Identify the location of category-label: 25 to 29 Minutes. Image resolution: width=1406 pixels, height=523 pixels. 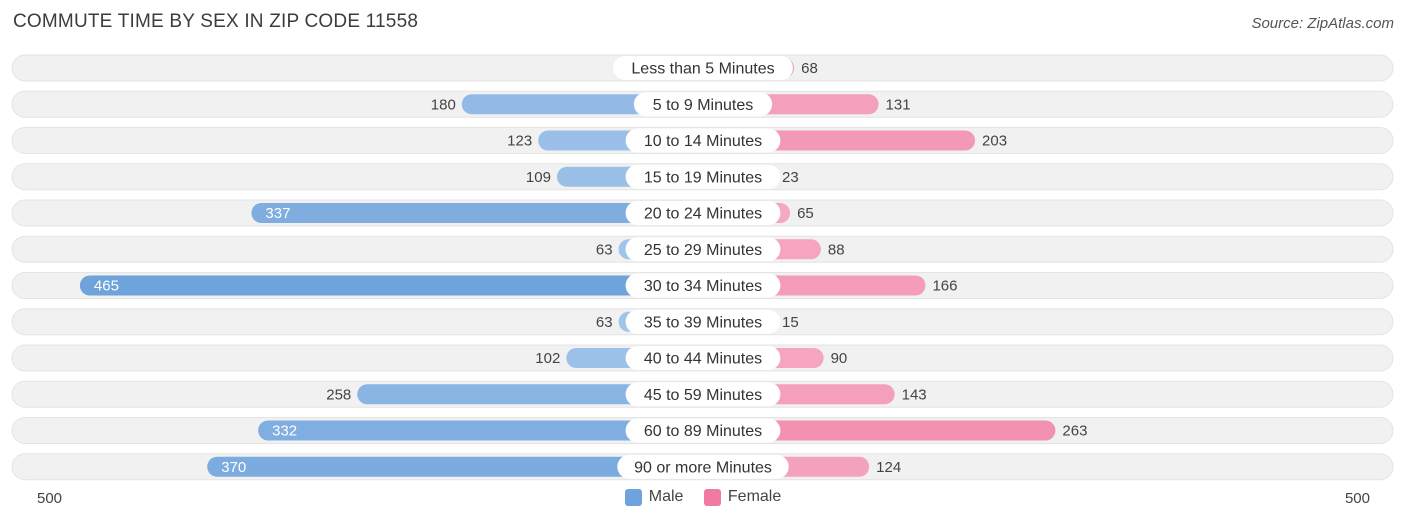
(703, 250).